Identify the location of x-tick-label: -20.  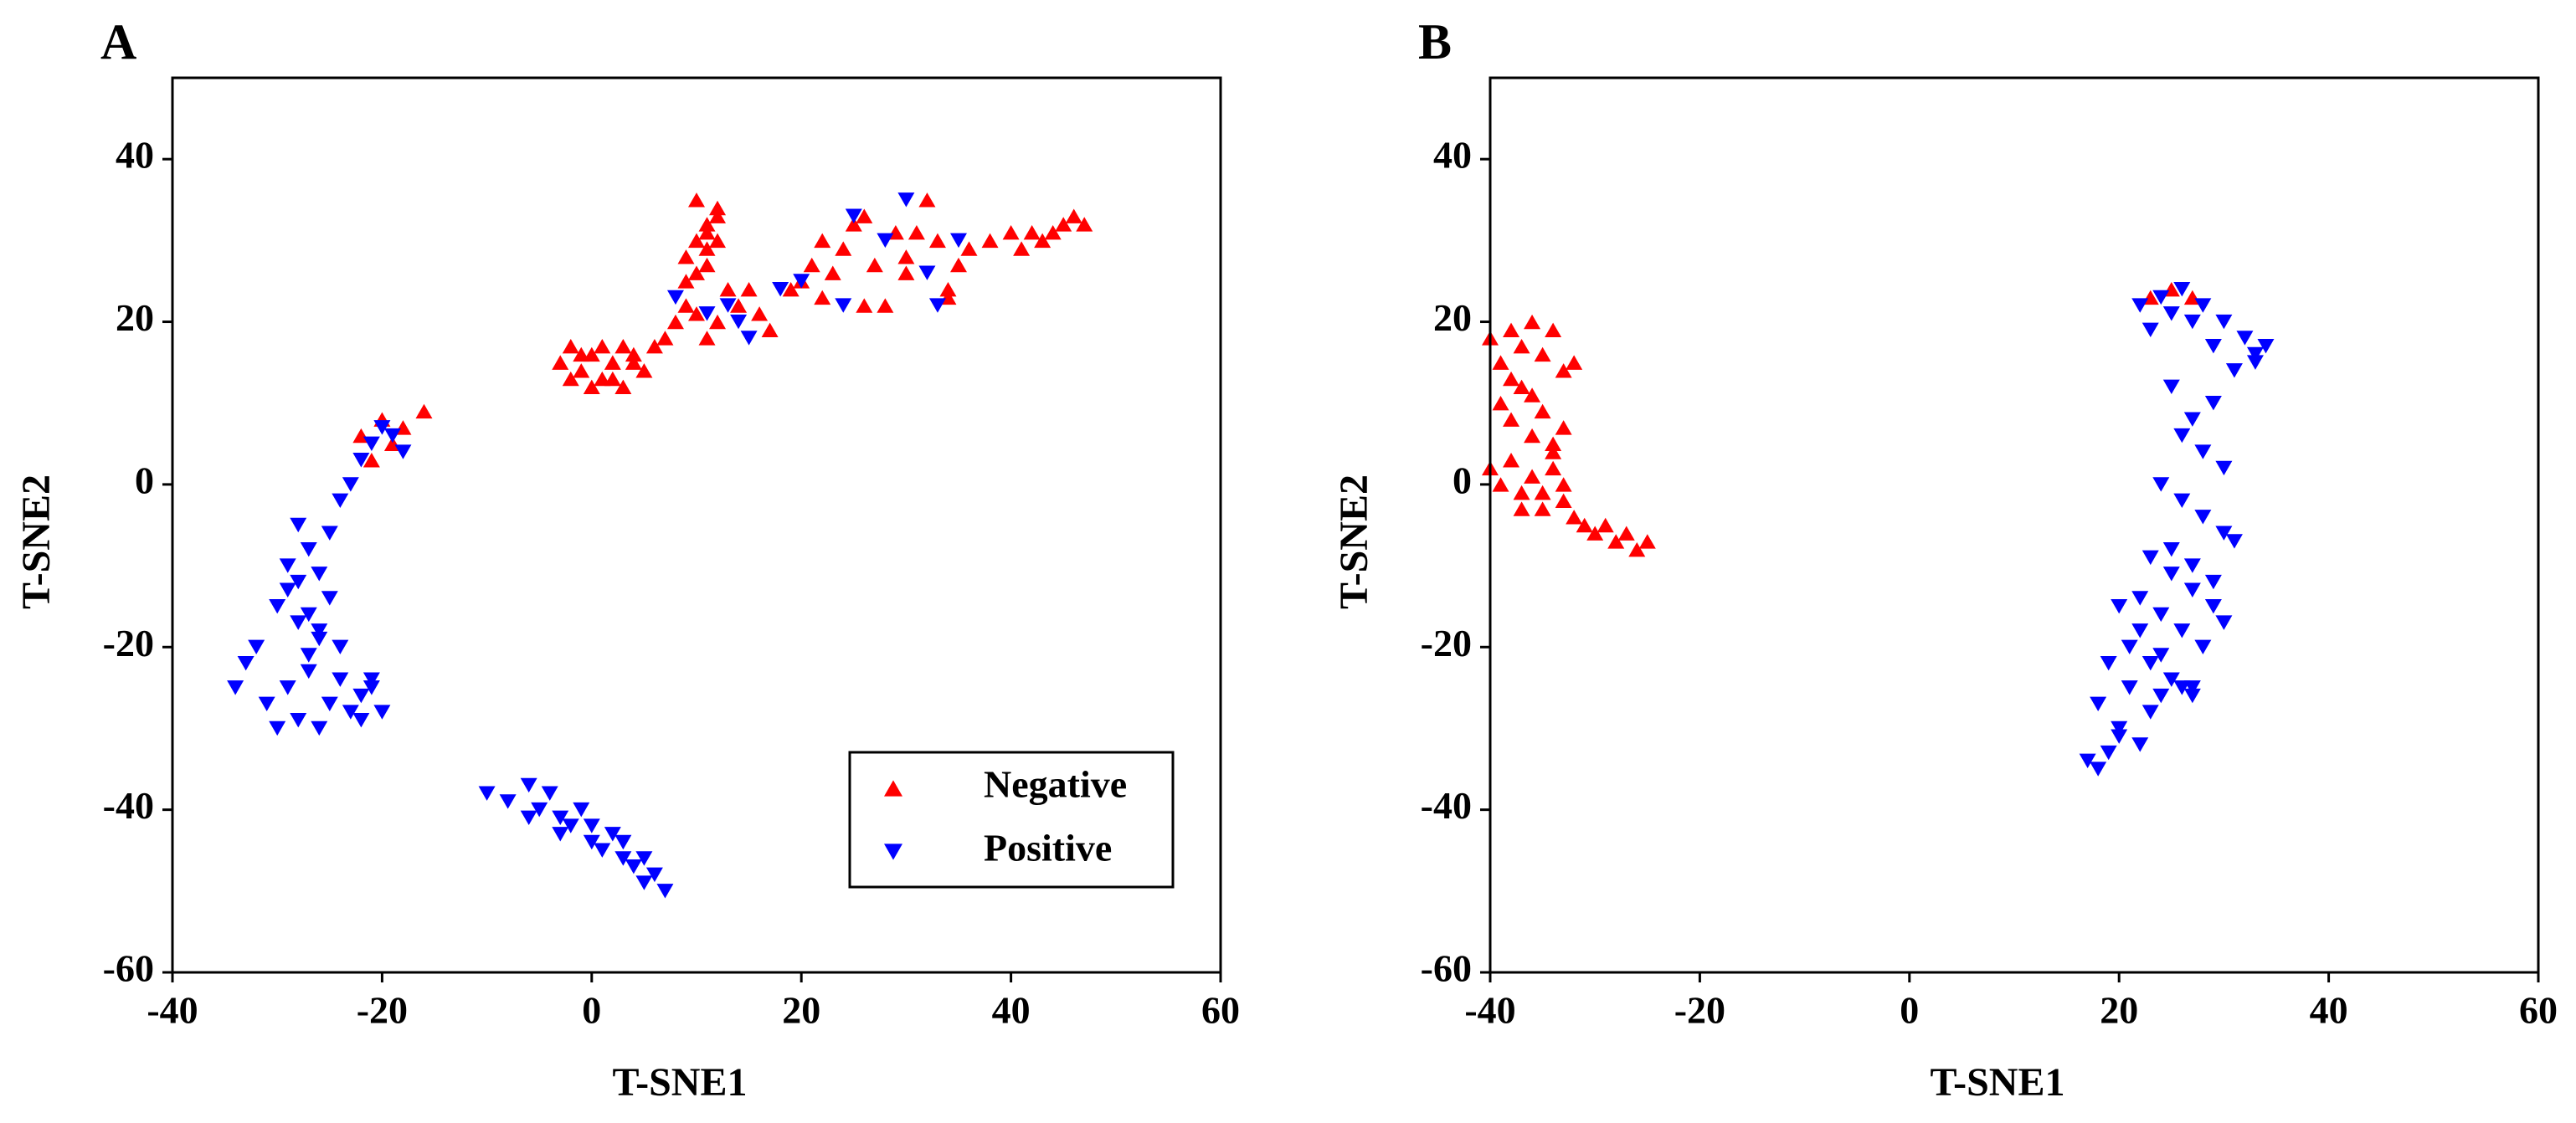
(1700, 1010).